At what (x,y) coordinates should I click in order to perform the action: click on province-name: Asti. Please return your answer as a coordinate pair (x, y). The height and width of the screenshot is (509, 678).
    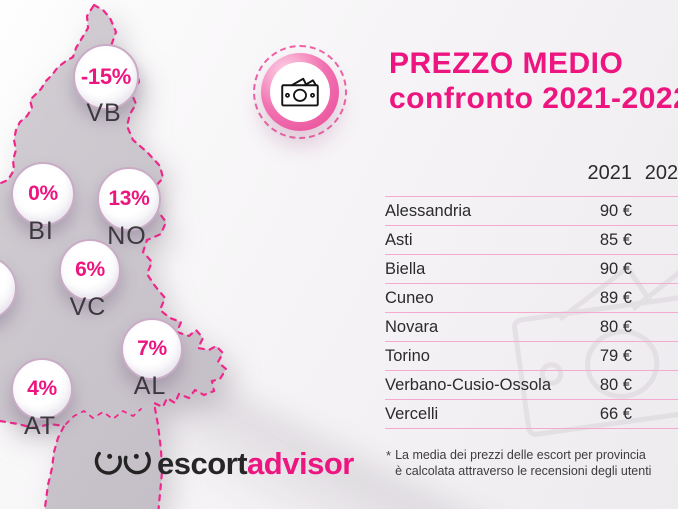
    Looking at the image, I should click on (399, 239).